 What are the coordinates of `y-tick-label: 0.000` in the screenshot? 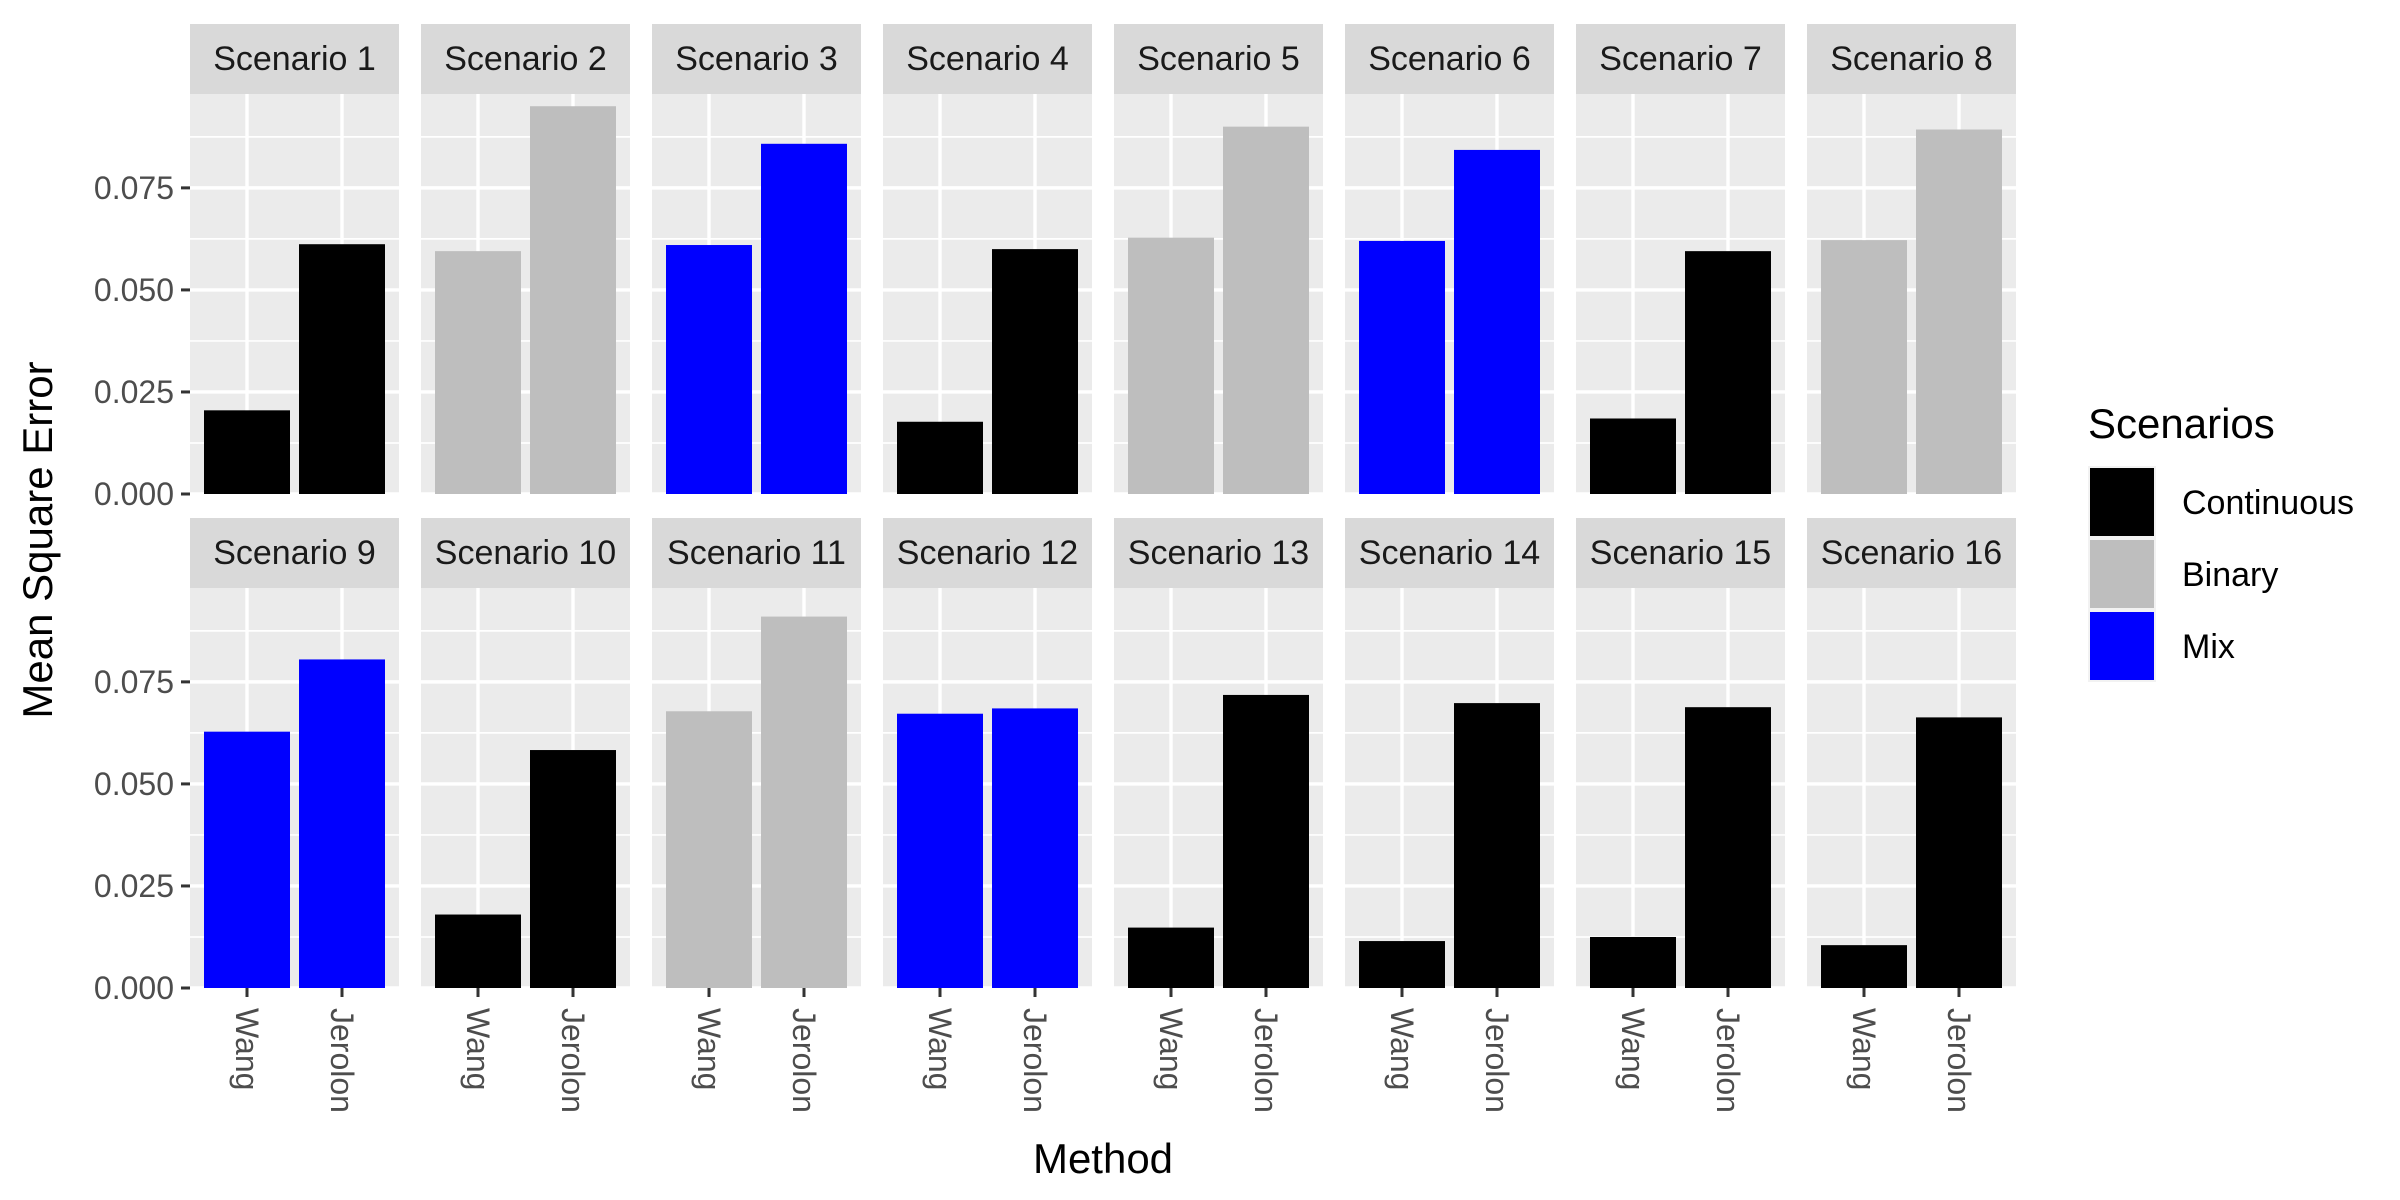 It's located at (134, 494).